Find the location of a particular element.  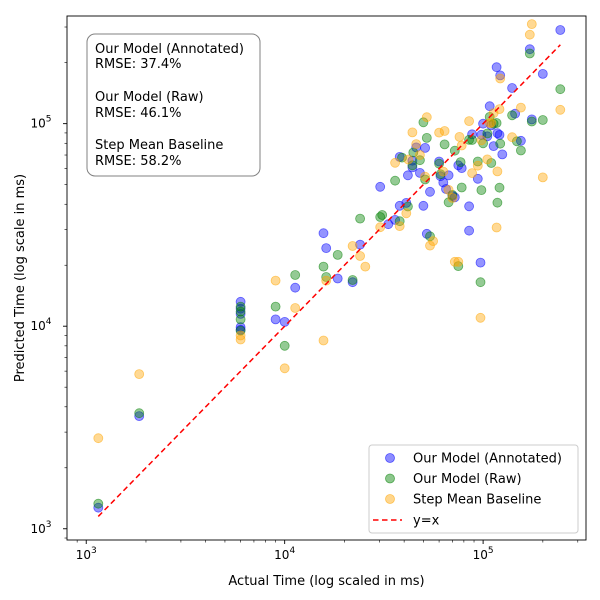

legend-marker-annotated is located at coordinates (390, 458).